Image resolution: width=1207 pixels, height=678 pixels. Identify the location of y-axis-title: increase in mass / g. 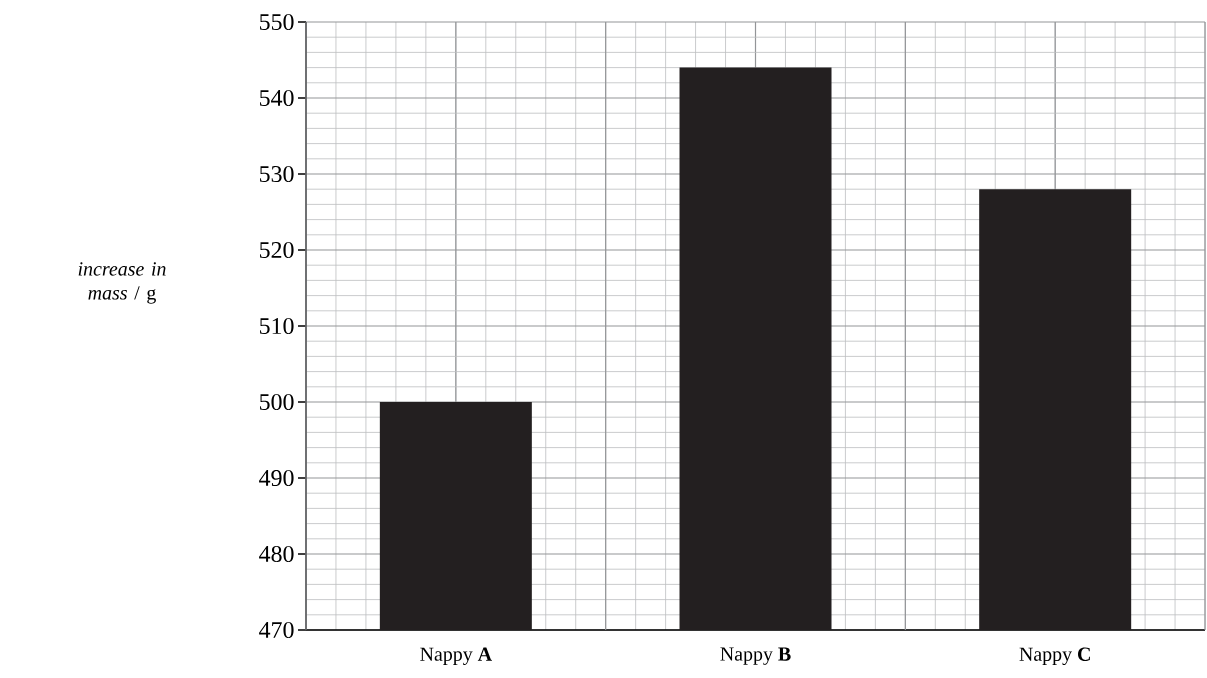
(122, 283).